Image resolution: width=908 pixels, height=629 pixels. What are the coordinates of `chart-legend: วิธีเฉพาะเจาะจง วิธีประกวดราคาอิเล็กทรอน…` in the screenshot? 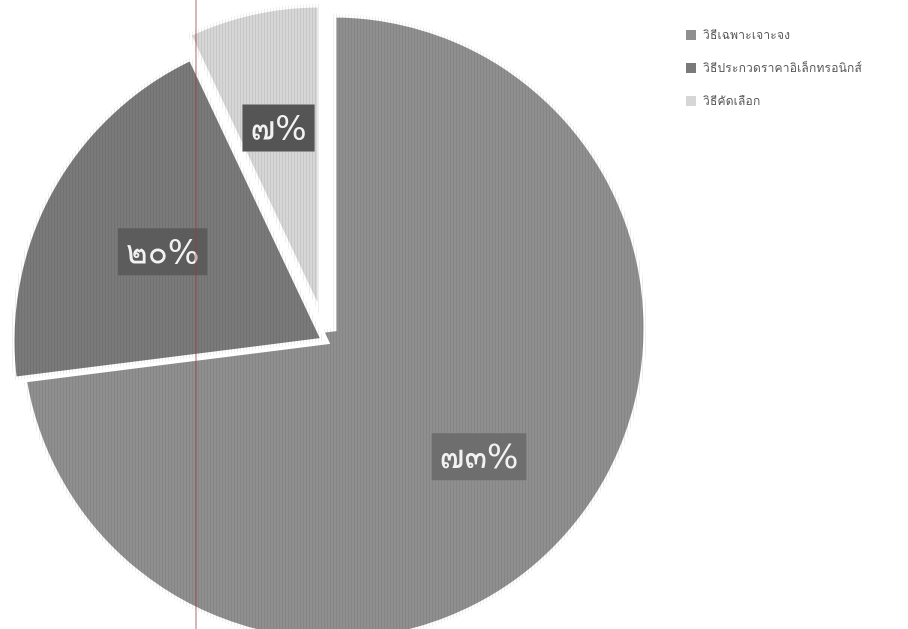 It's located at (774, 75).